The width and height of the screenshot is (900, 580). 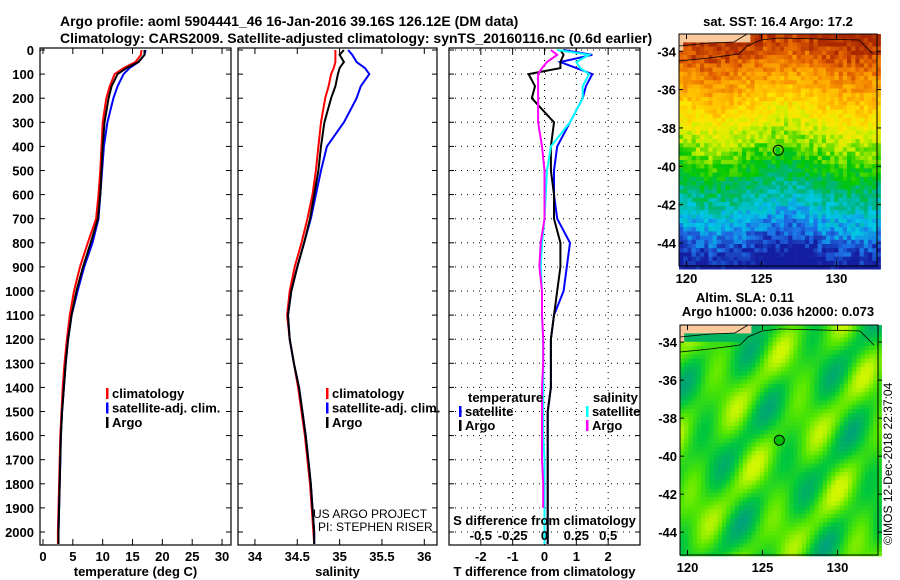 What do you see at coordinates (328, 296) in the screenshot?
I see `series-line-satellite-adj-clim-` at bounding box center [328, 296].